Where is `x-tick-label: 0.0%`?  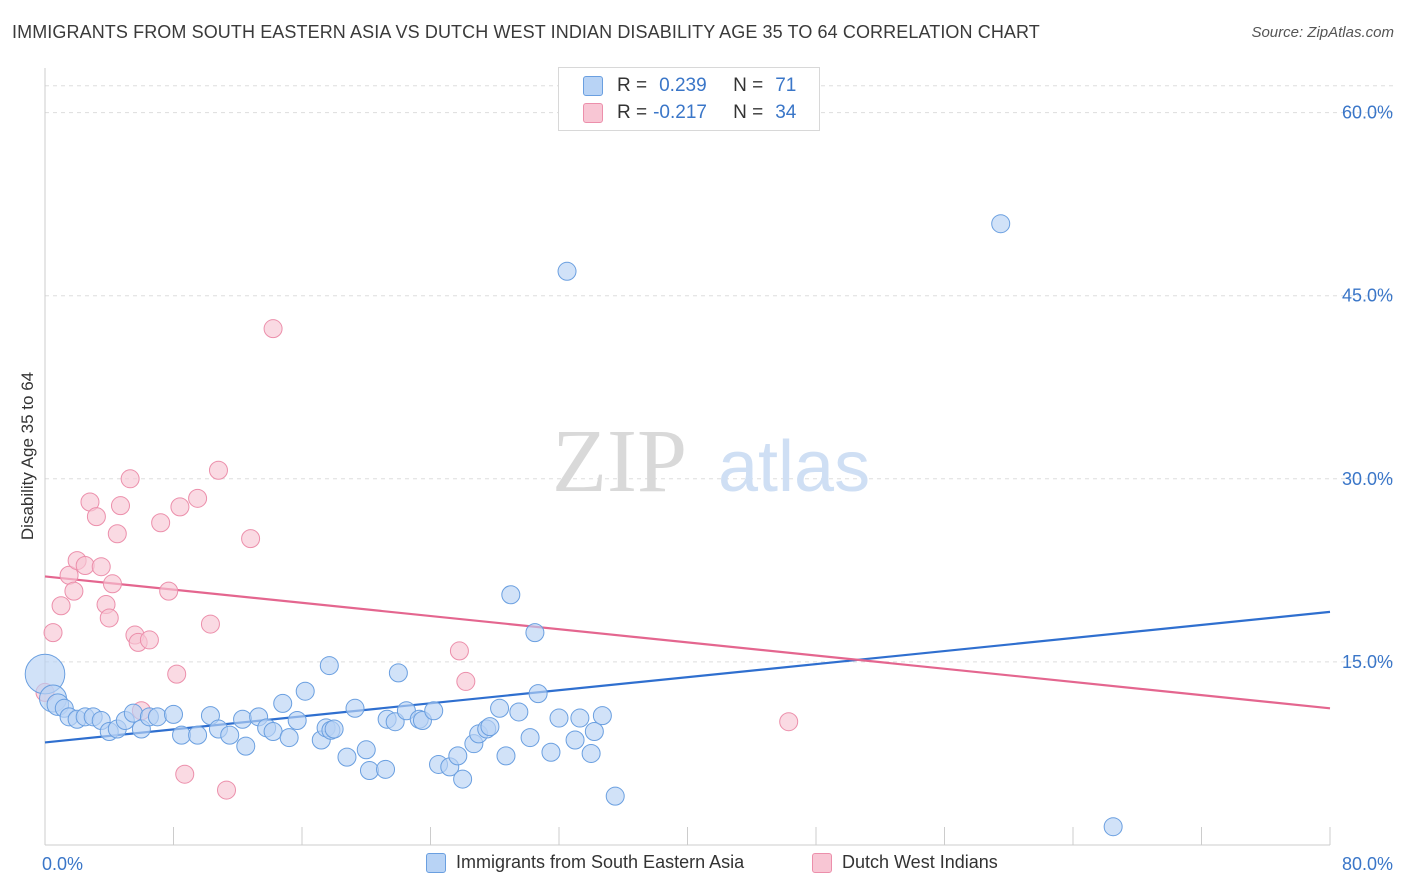
x-tick-label: 0.0% is located at coordinates (62, 864).